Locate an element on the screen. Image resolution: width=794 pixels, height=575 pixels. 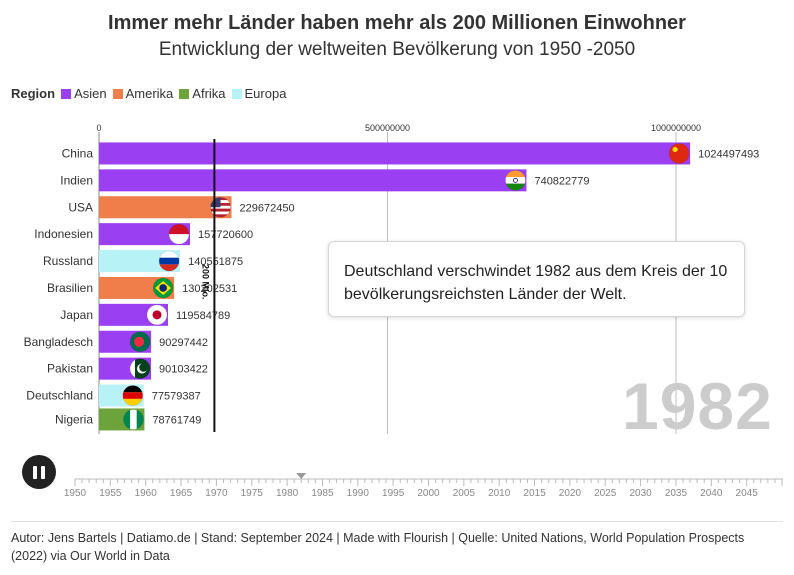
flag-brazil-icon is located at coordinates (163, 287).